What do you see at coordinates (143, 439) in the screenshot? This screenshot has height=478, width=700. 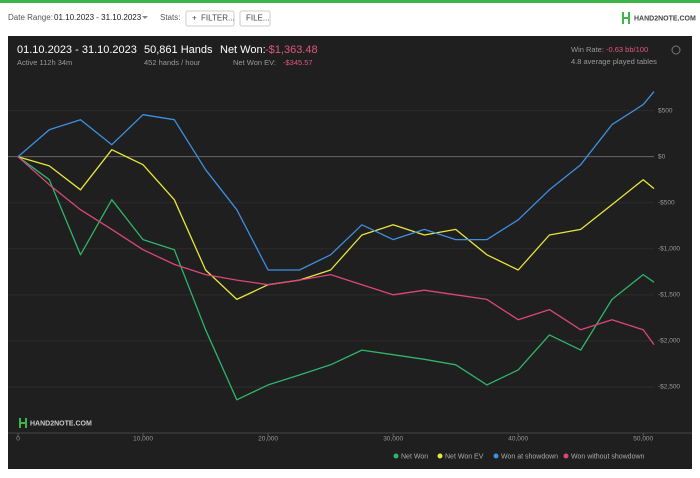 I see `x-tick-label: 10,000` at bounding box center [143, 439].